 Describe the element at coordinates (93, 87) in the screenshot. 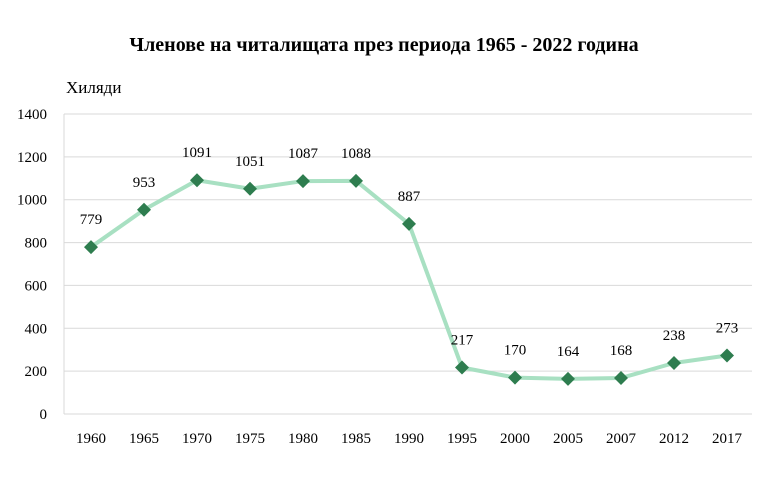

I see `y-axis-label: Хиляди` at that location.